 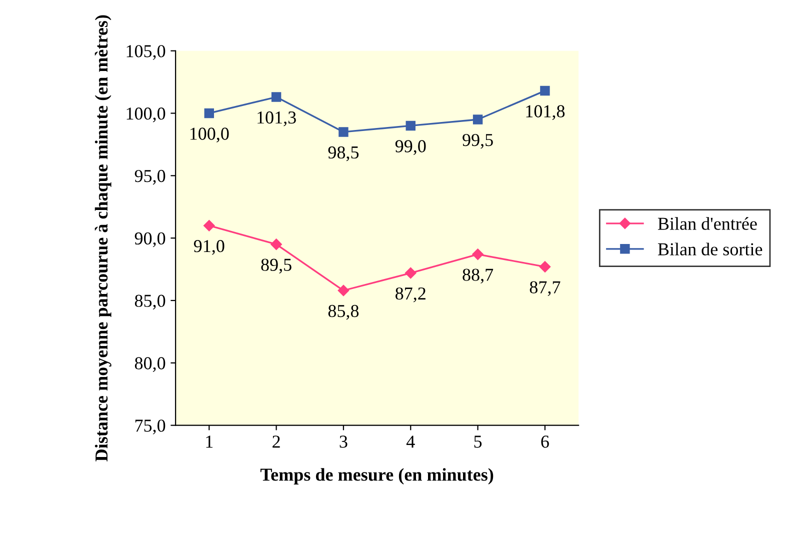 What do you see at coordinates (545, 442) in the screenshot?
I see `x-tick-label: 6` at bounding box center [545, 442].